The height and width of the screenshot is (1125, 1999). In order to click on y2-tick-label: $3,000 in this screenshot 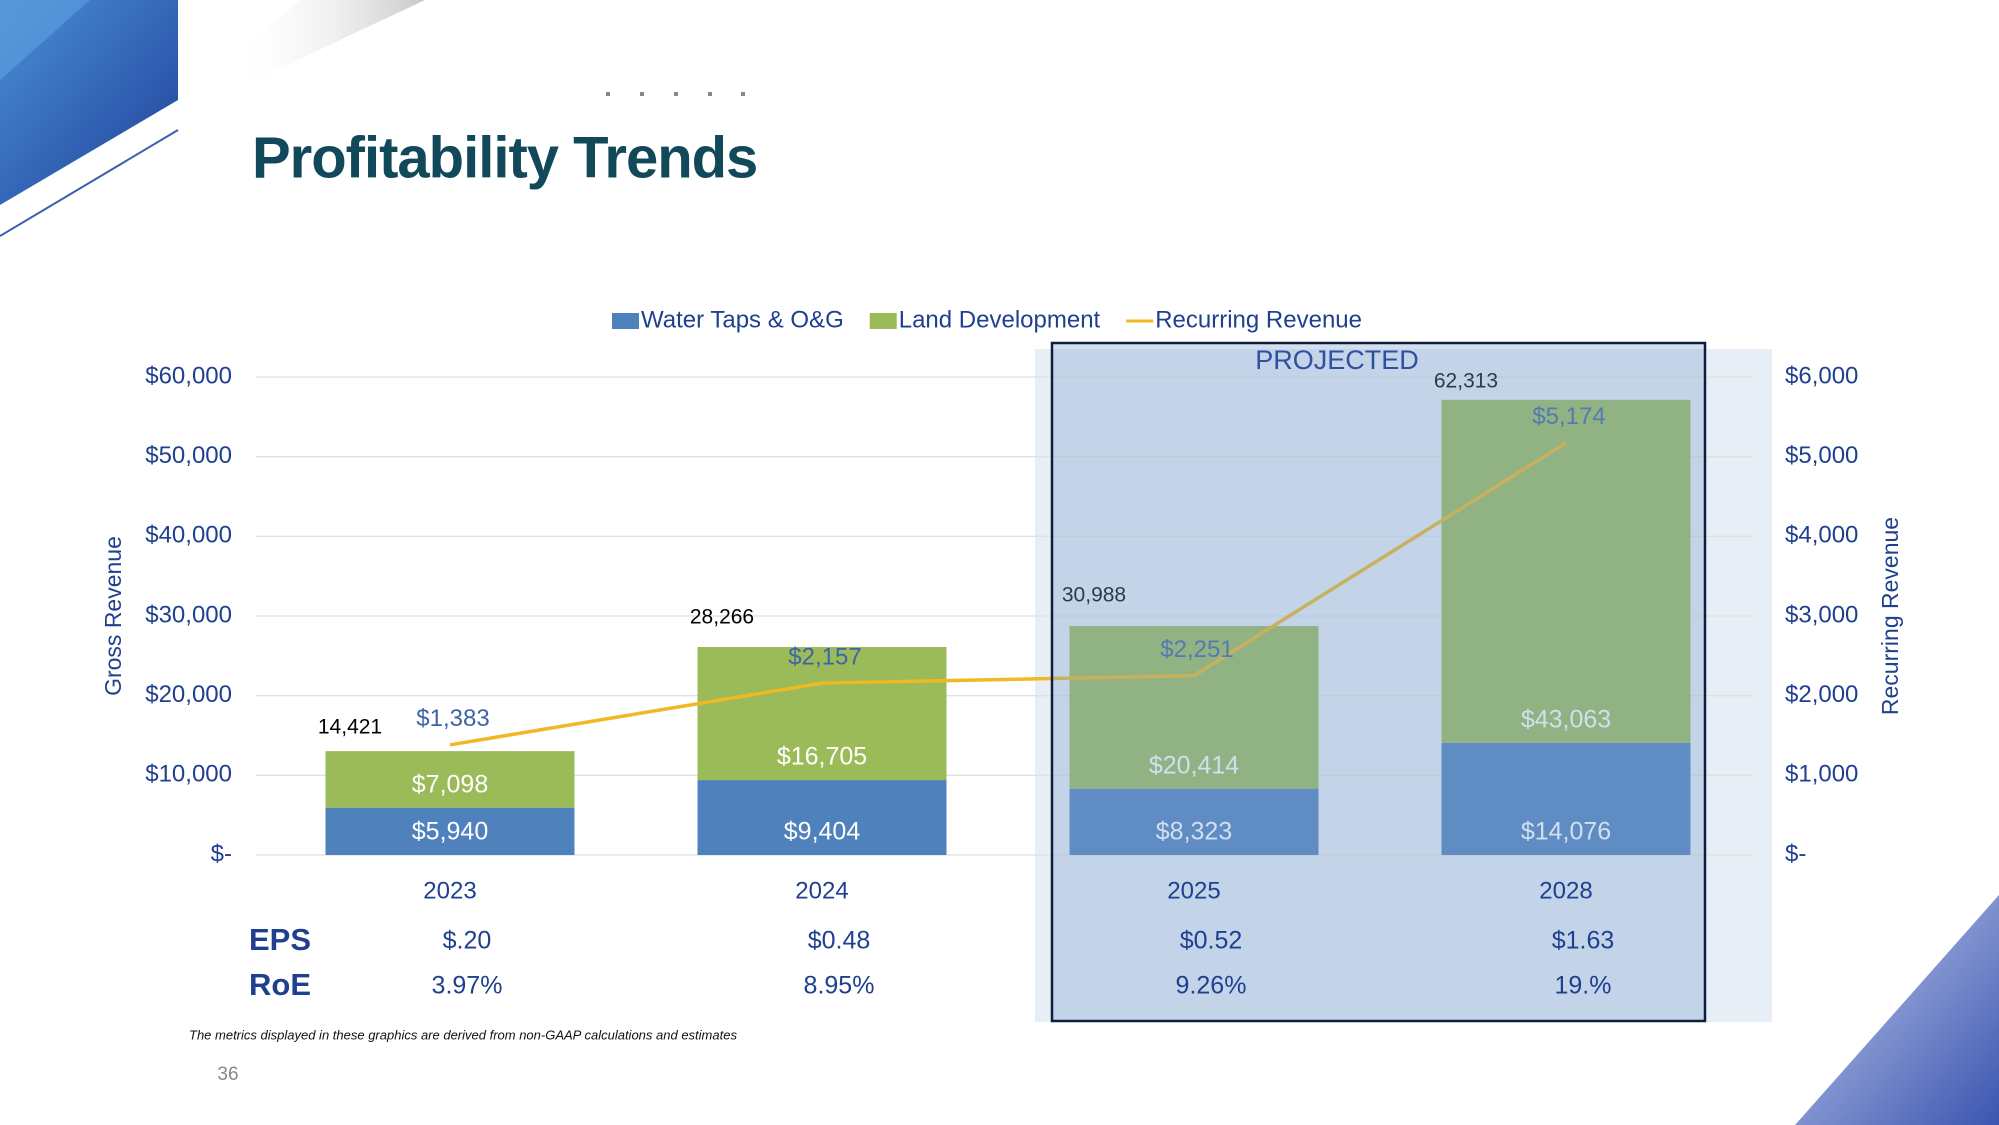, I will do `click(1821, 614)`.